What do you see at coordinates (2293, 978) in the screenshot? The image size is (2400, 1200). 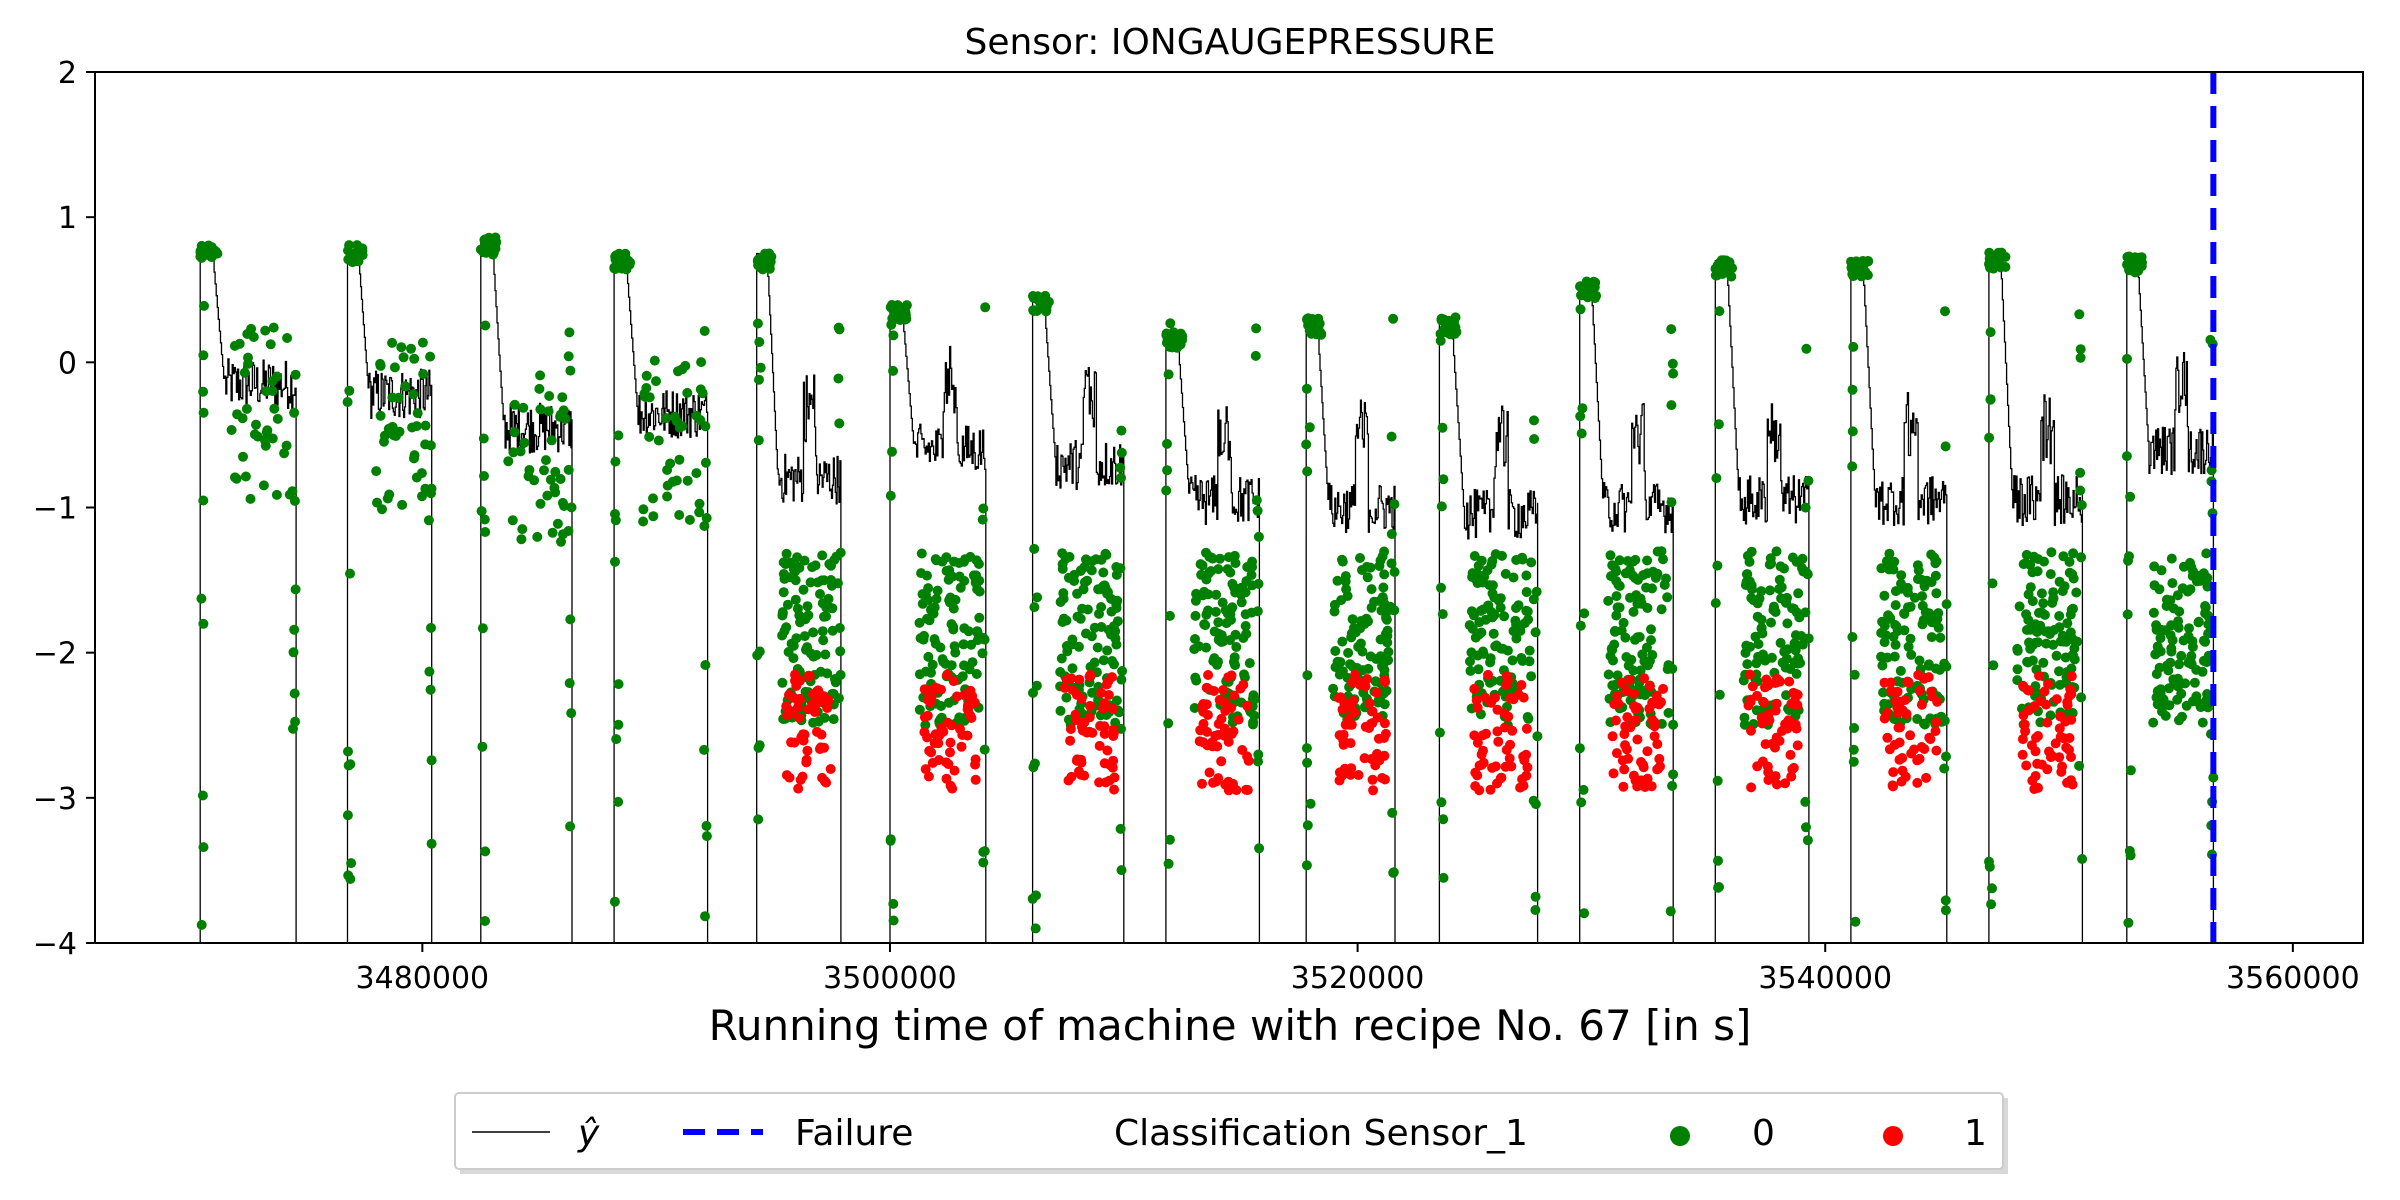 I see `x-tick-label: 3560000` at bounding box center [2293, 978].